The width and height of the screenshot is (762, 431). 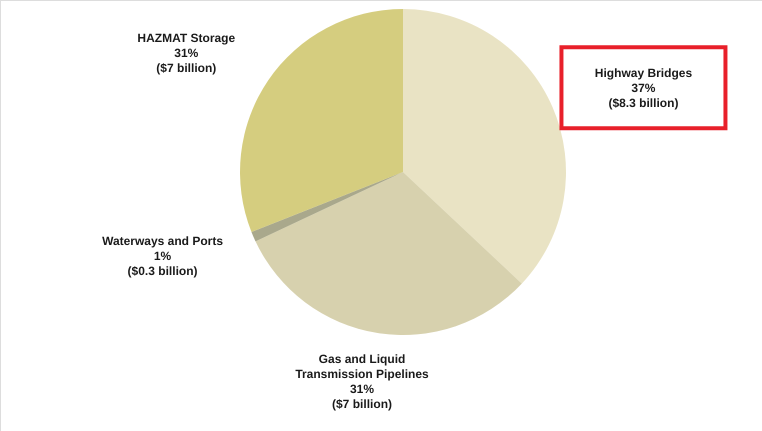 What do you see at coordinates (186, 37) in the screenshot?
I see `slice-label: HAZMAT Storage` at bounding box center [186, 37].